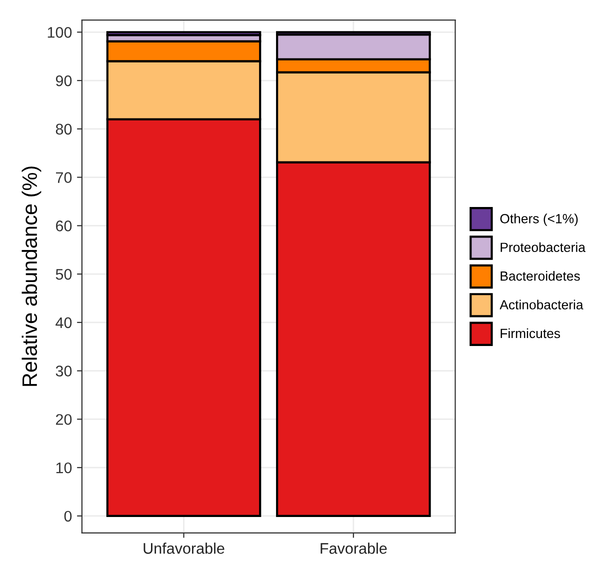  Describe the element at coordinates (64, 226) in the screenshot. I see `y-tick-label: 60` at that location.